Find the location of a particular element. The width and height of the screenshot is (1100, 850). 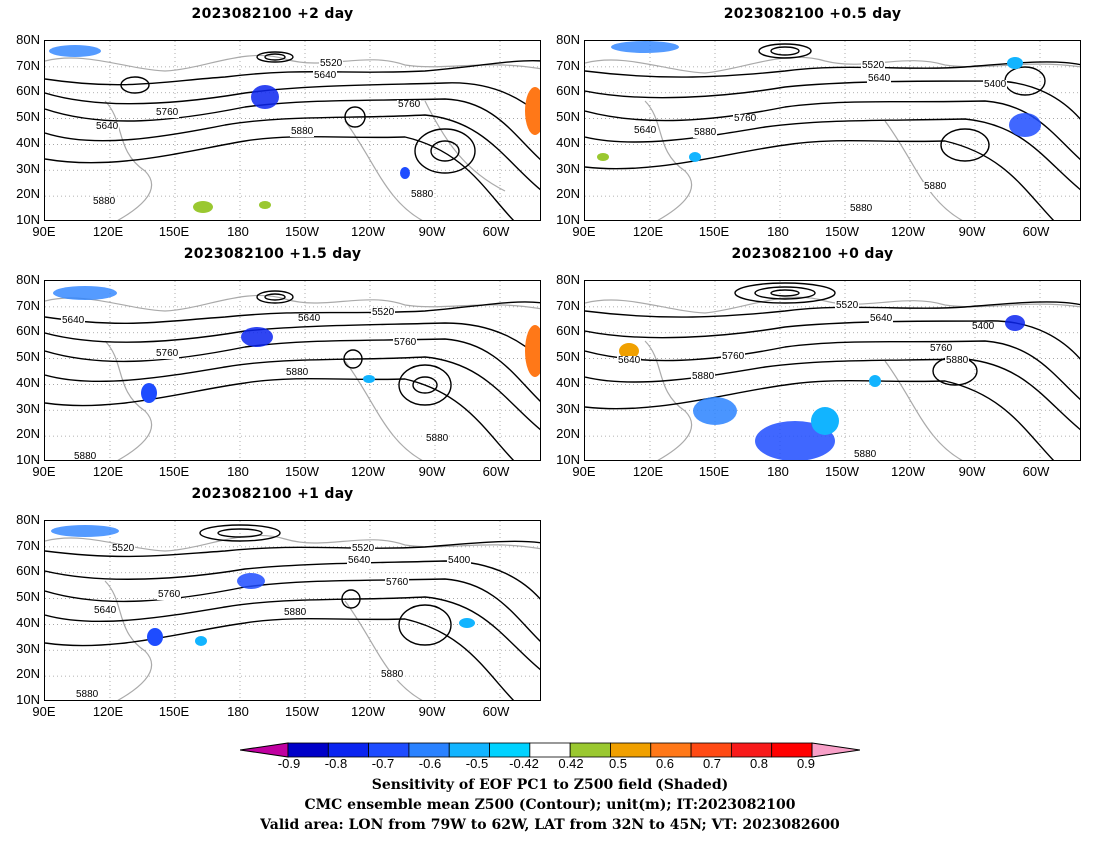

panel-title: 2023082100 +1 day is located at coordinates (272, 494).